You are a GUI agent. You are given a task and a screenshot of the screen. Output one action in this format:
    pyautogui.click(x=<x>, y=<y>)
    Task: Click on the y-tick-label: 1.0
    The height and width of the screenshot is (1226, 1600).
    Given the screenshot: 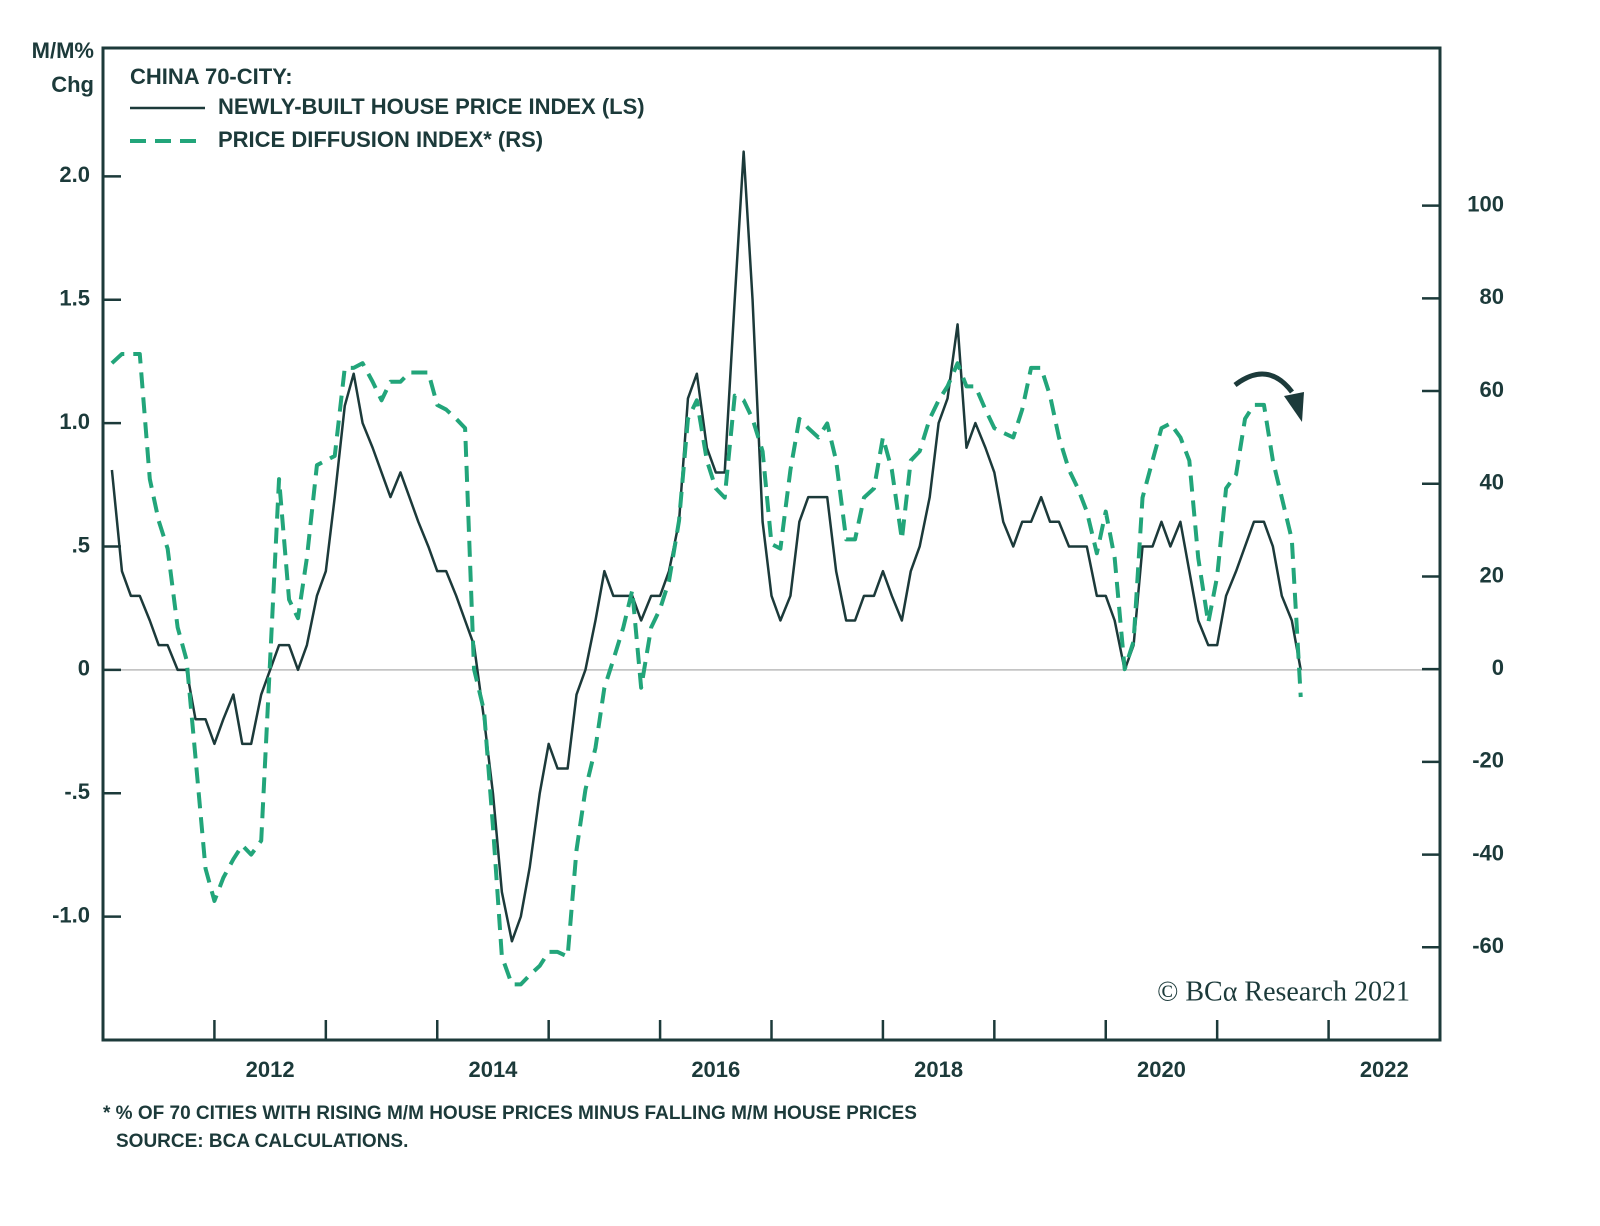 What is the action you would take?
    pyautogui.click(x=74, y=421)
    